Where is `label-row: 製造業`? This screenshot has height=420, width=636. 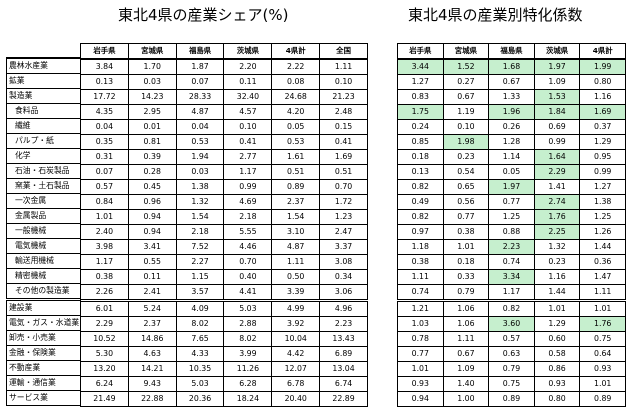
label-row: 製造業 is located at coordinates (43, 96).